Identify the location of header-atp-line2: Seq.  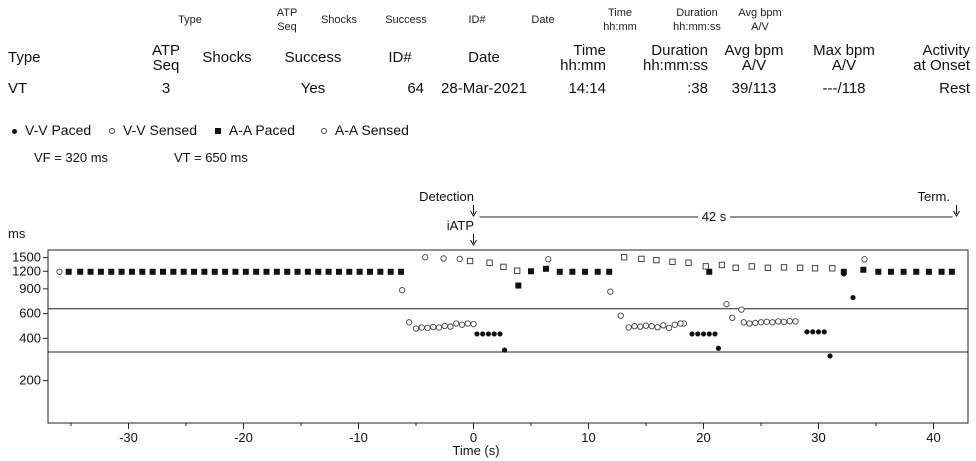
(166, 65).